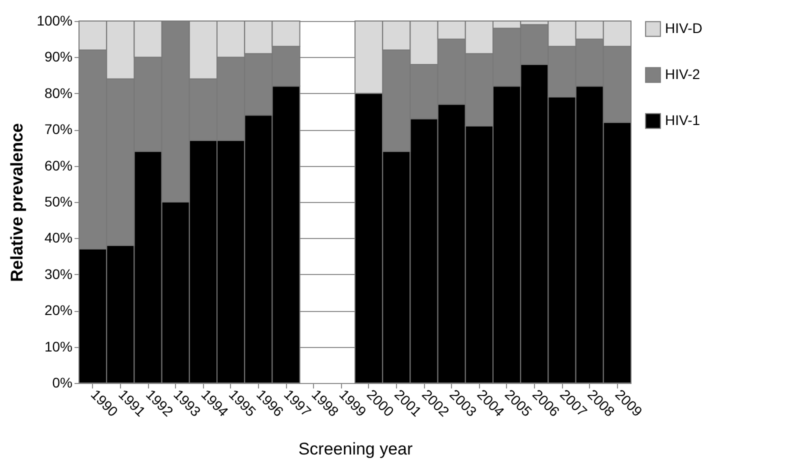 The image size is (799, 475). Describe the element at coordinates (58, 202) in the screenshot. I see `y-tick-label: 50%` at that location.